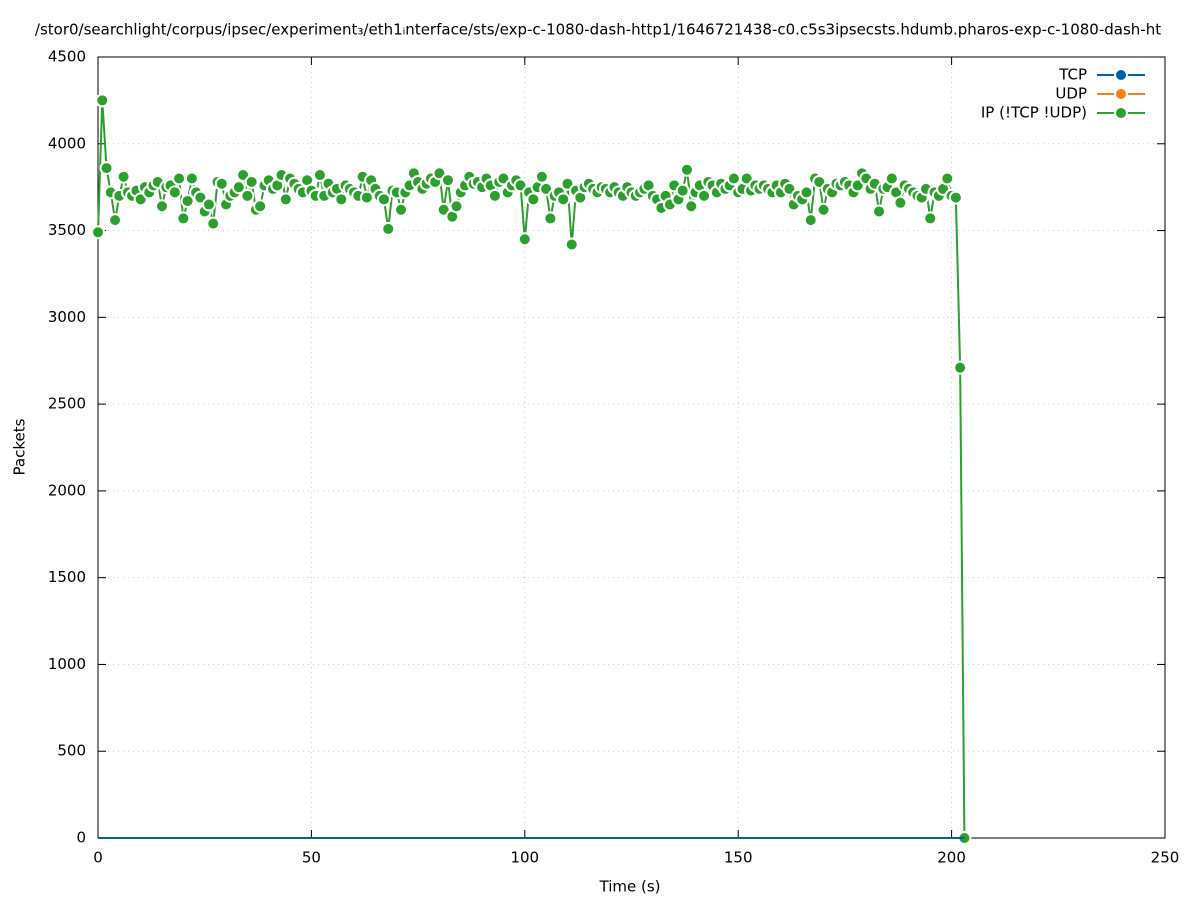 The height and width of the screenshot is (900, 1197). Describe the element at coordinates (311, 858) in the screenshot. I see `x-tick-label: 50` at that location.